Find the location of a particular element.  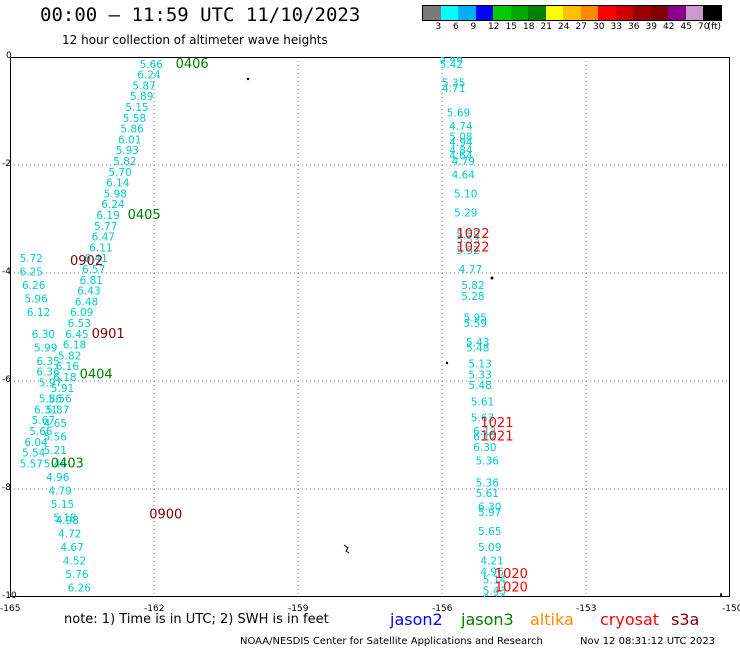

x-tick-label: -159 is located at coordinates (298, 609).